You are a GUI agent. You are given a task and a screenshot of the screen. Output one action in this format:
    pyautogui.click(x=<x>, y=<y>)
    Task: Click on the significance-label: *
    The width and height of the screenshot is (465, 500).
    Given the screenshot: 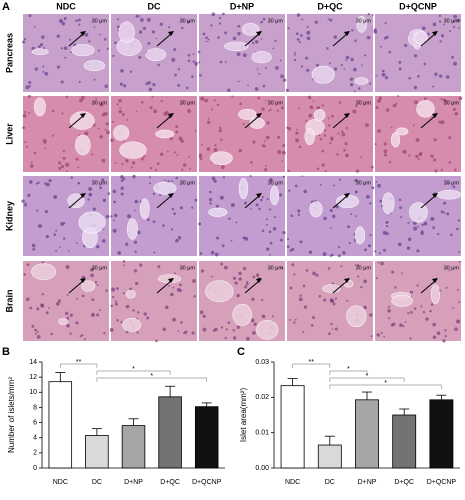 What is the action you would take?
    pyautogui.click(x=367, y=376)
    